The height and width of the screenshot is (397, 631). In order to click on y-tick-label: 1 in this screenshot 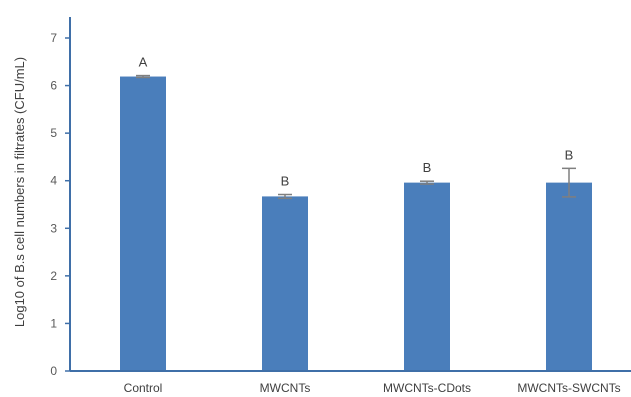, I will do `click(53, 323)`.